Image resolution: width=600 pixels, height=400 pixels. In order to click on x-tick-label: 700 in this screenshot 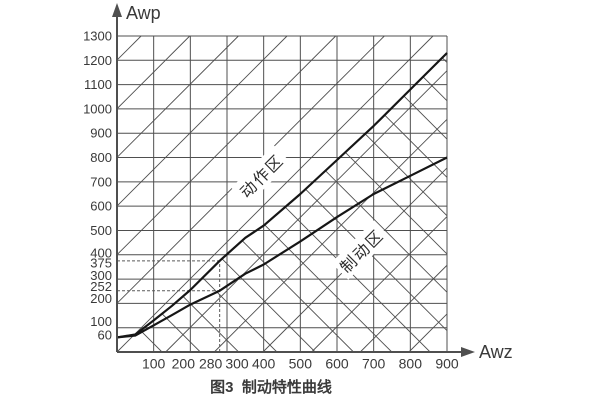, I will do `click(374, 364)`.